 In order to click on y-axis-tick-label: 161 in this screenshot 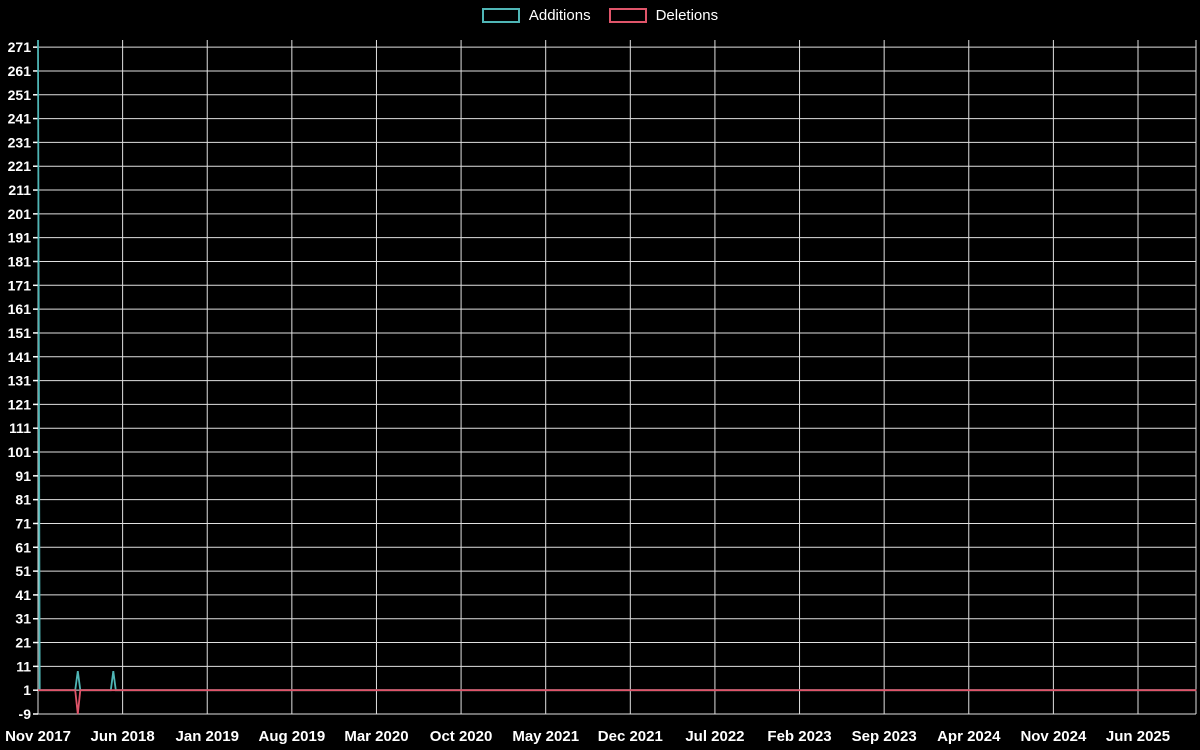, I will do `click(20, 309)`.